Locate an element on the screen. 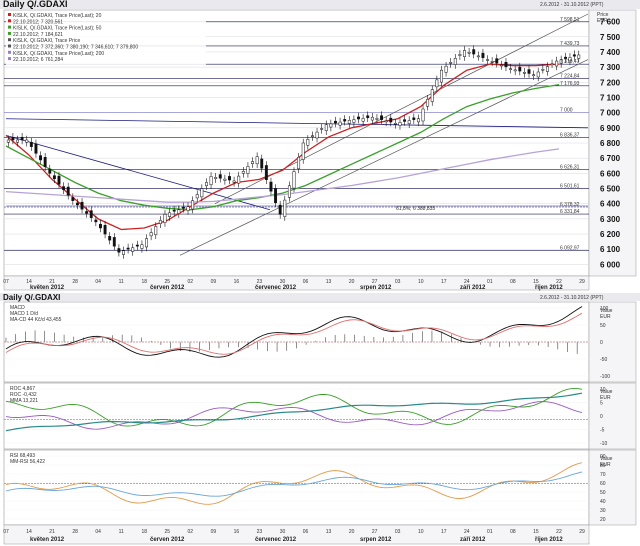 The image size is (640, 546). indicator-legend: MMA 13,221 is located at coordinates (24, 401).